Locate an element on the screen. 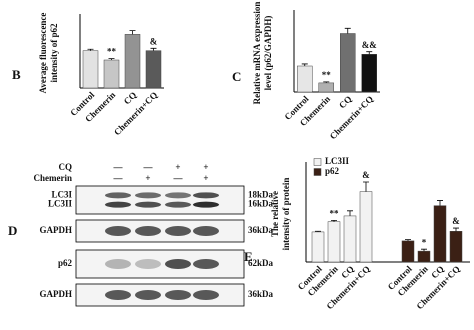  y-axis-label: The relative is located at coordinates (275, 214).